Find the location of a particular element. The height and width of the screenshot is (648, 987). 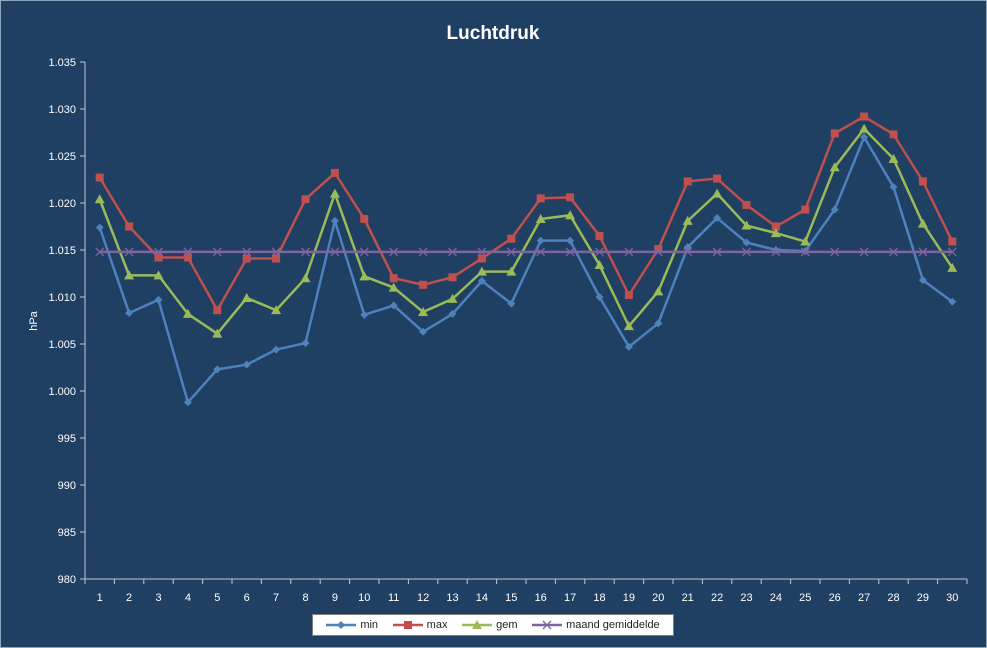

legend-item-gem: gem is located at coordinates (489, 625).